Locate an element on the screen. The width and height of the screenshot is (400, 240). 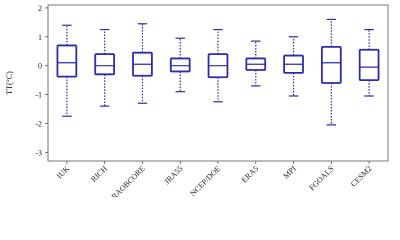
y-tick-label: -3 is located at coordinates (38, 152).